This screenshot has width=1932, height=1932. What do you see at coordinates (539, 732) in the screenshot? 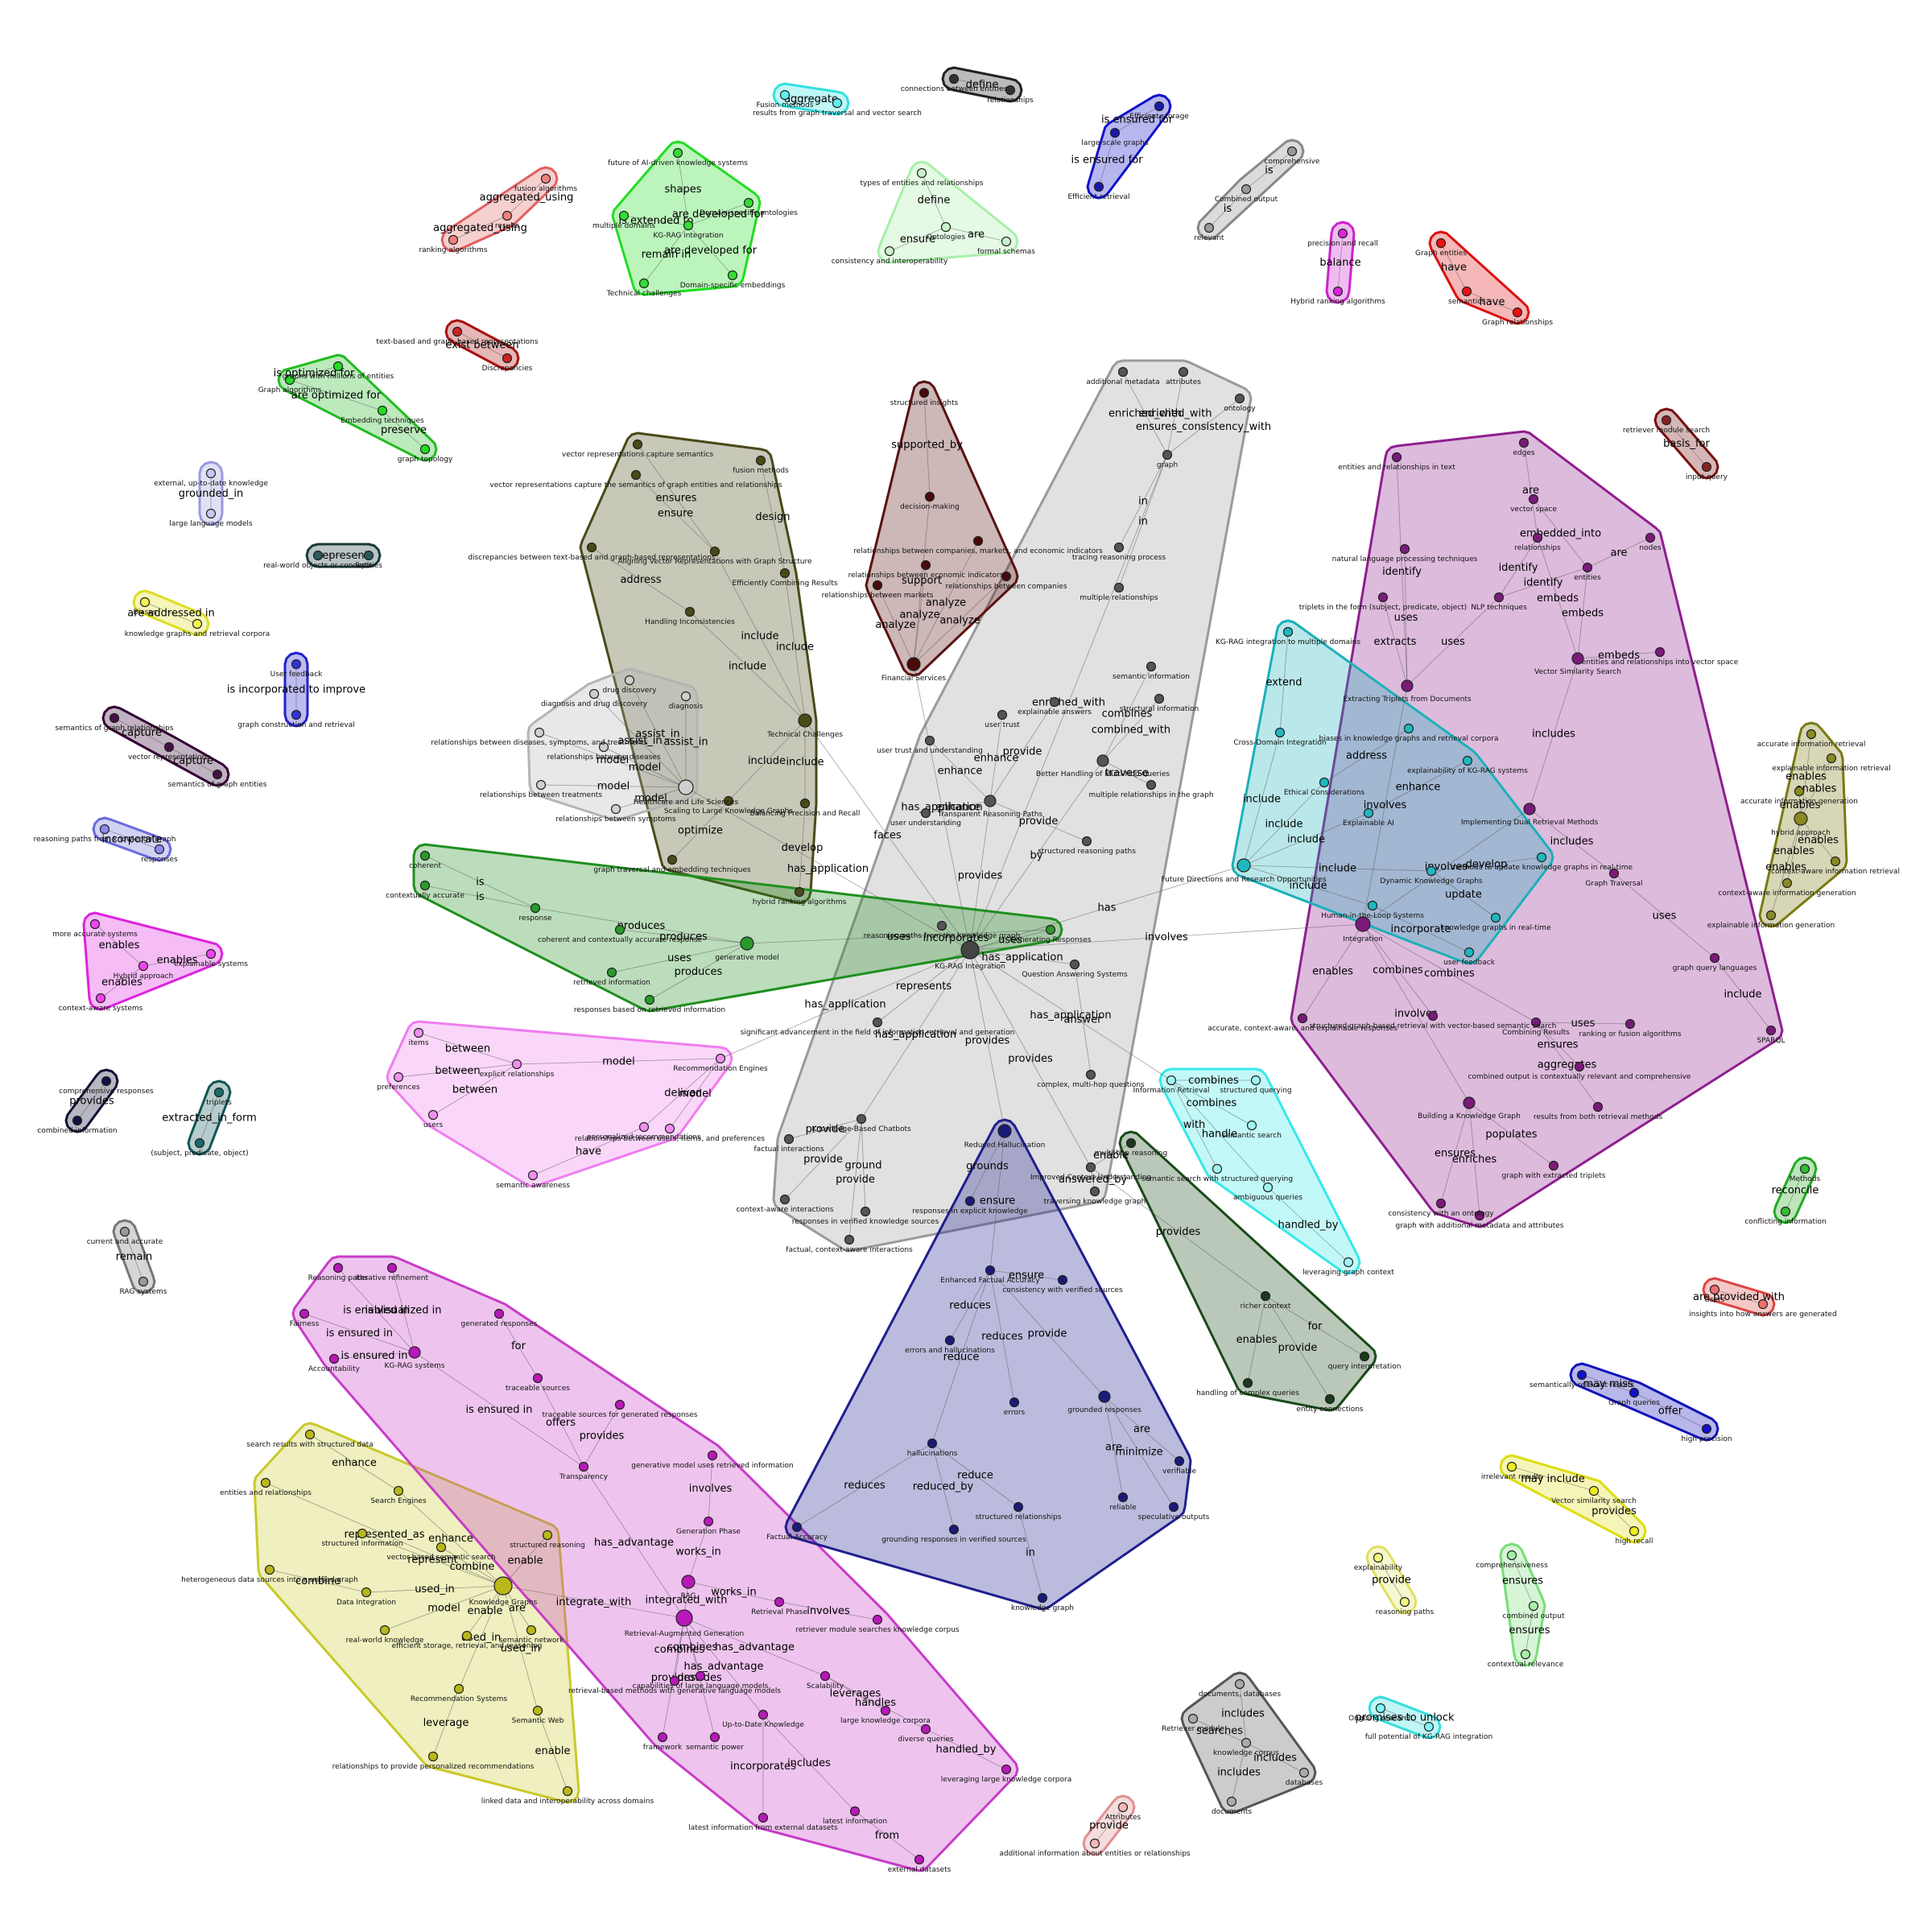
I see `node-rel-diseases` at bounding box center [539, 732].